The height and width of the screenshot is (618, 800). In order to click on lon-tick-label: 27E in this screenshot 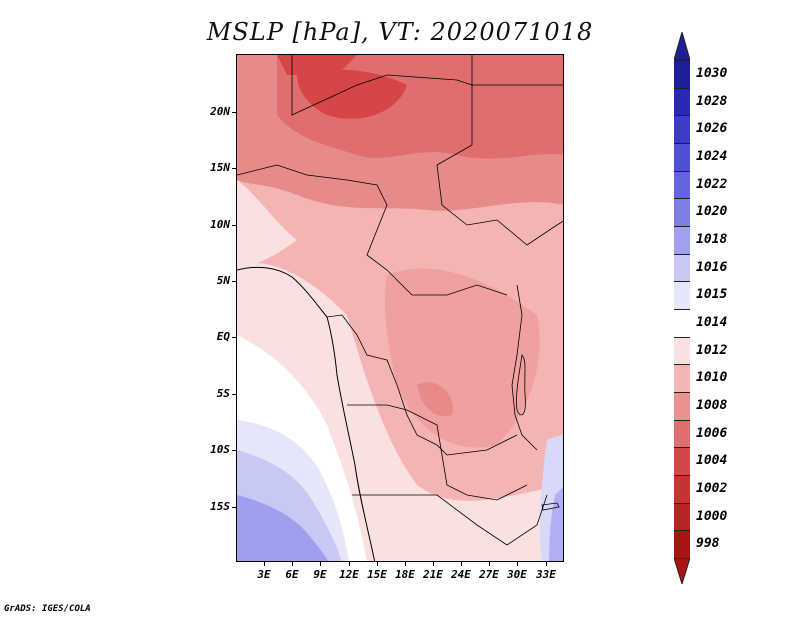, I will do `click(489, 574)`.